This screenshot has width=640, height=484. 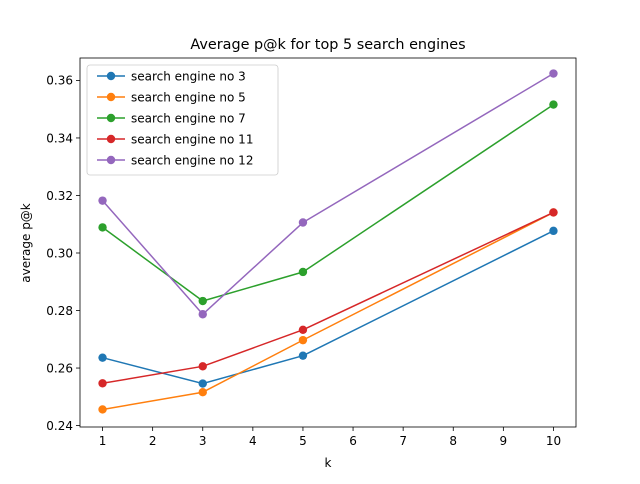 I want to click on legend-label: search engine no 7, so click(x=188, y=118).